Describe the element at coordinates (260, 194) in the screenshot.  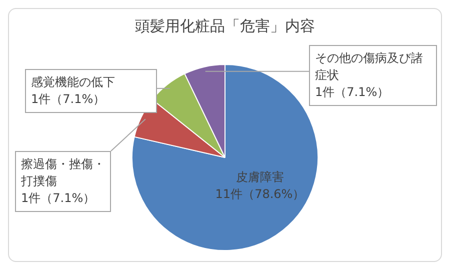
I see `data-label: 11件（78.6%）` at that location.